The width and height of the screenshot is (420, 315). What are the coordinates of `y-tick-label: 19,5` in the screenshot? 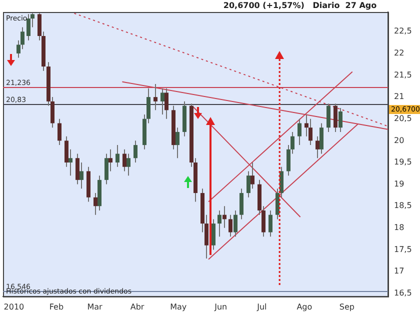 It's located at (403, 162).